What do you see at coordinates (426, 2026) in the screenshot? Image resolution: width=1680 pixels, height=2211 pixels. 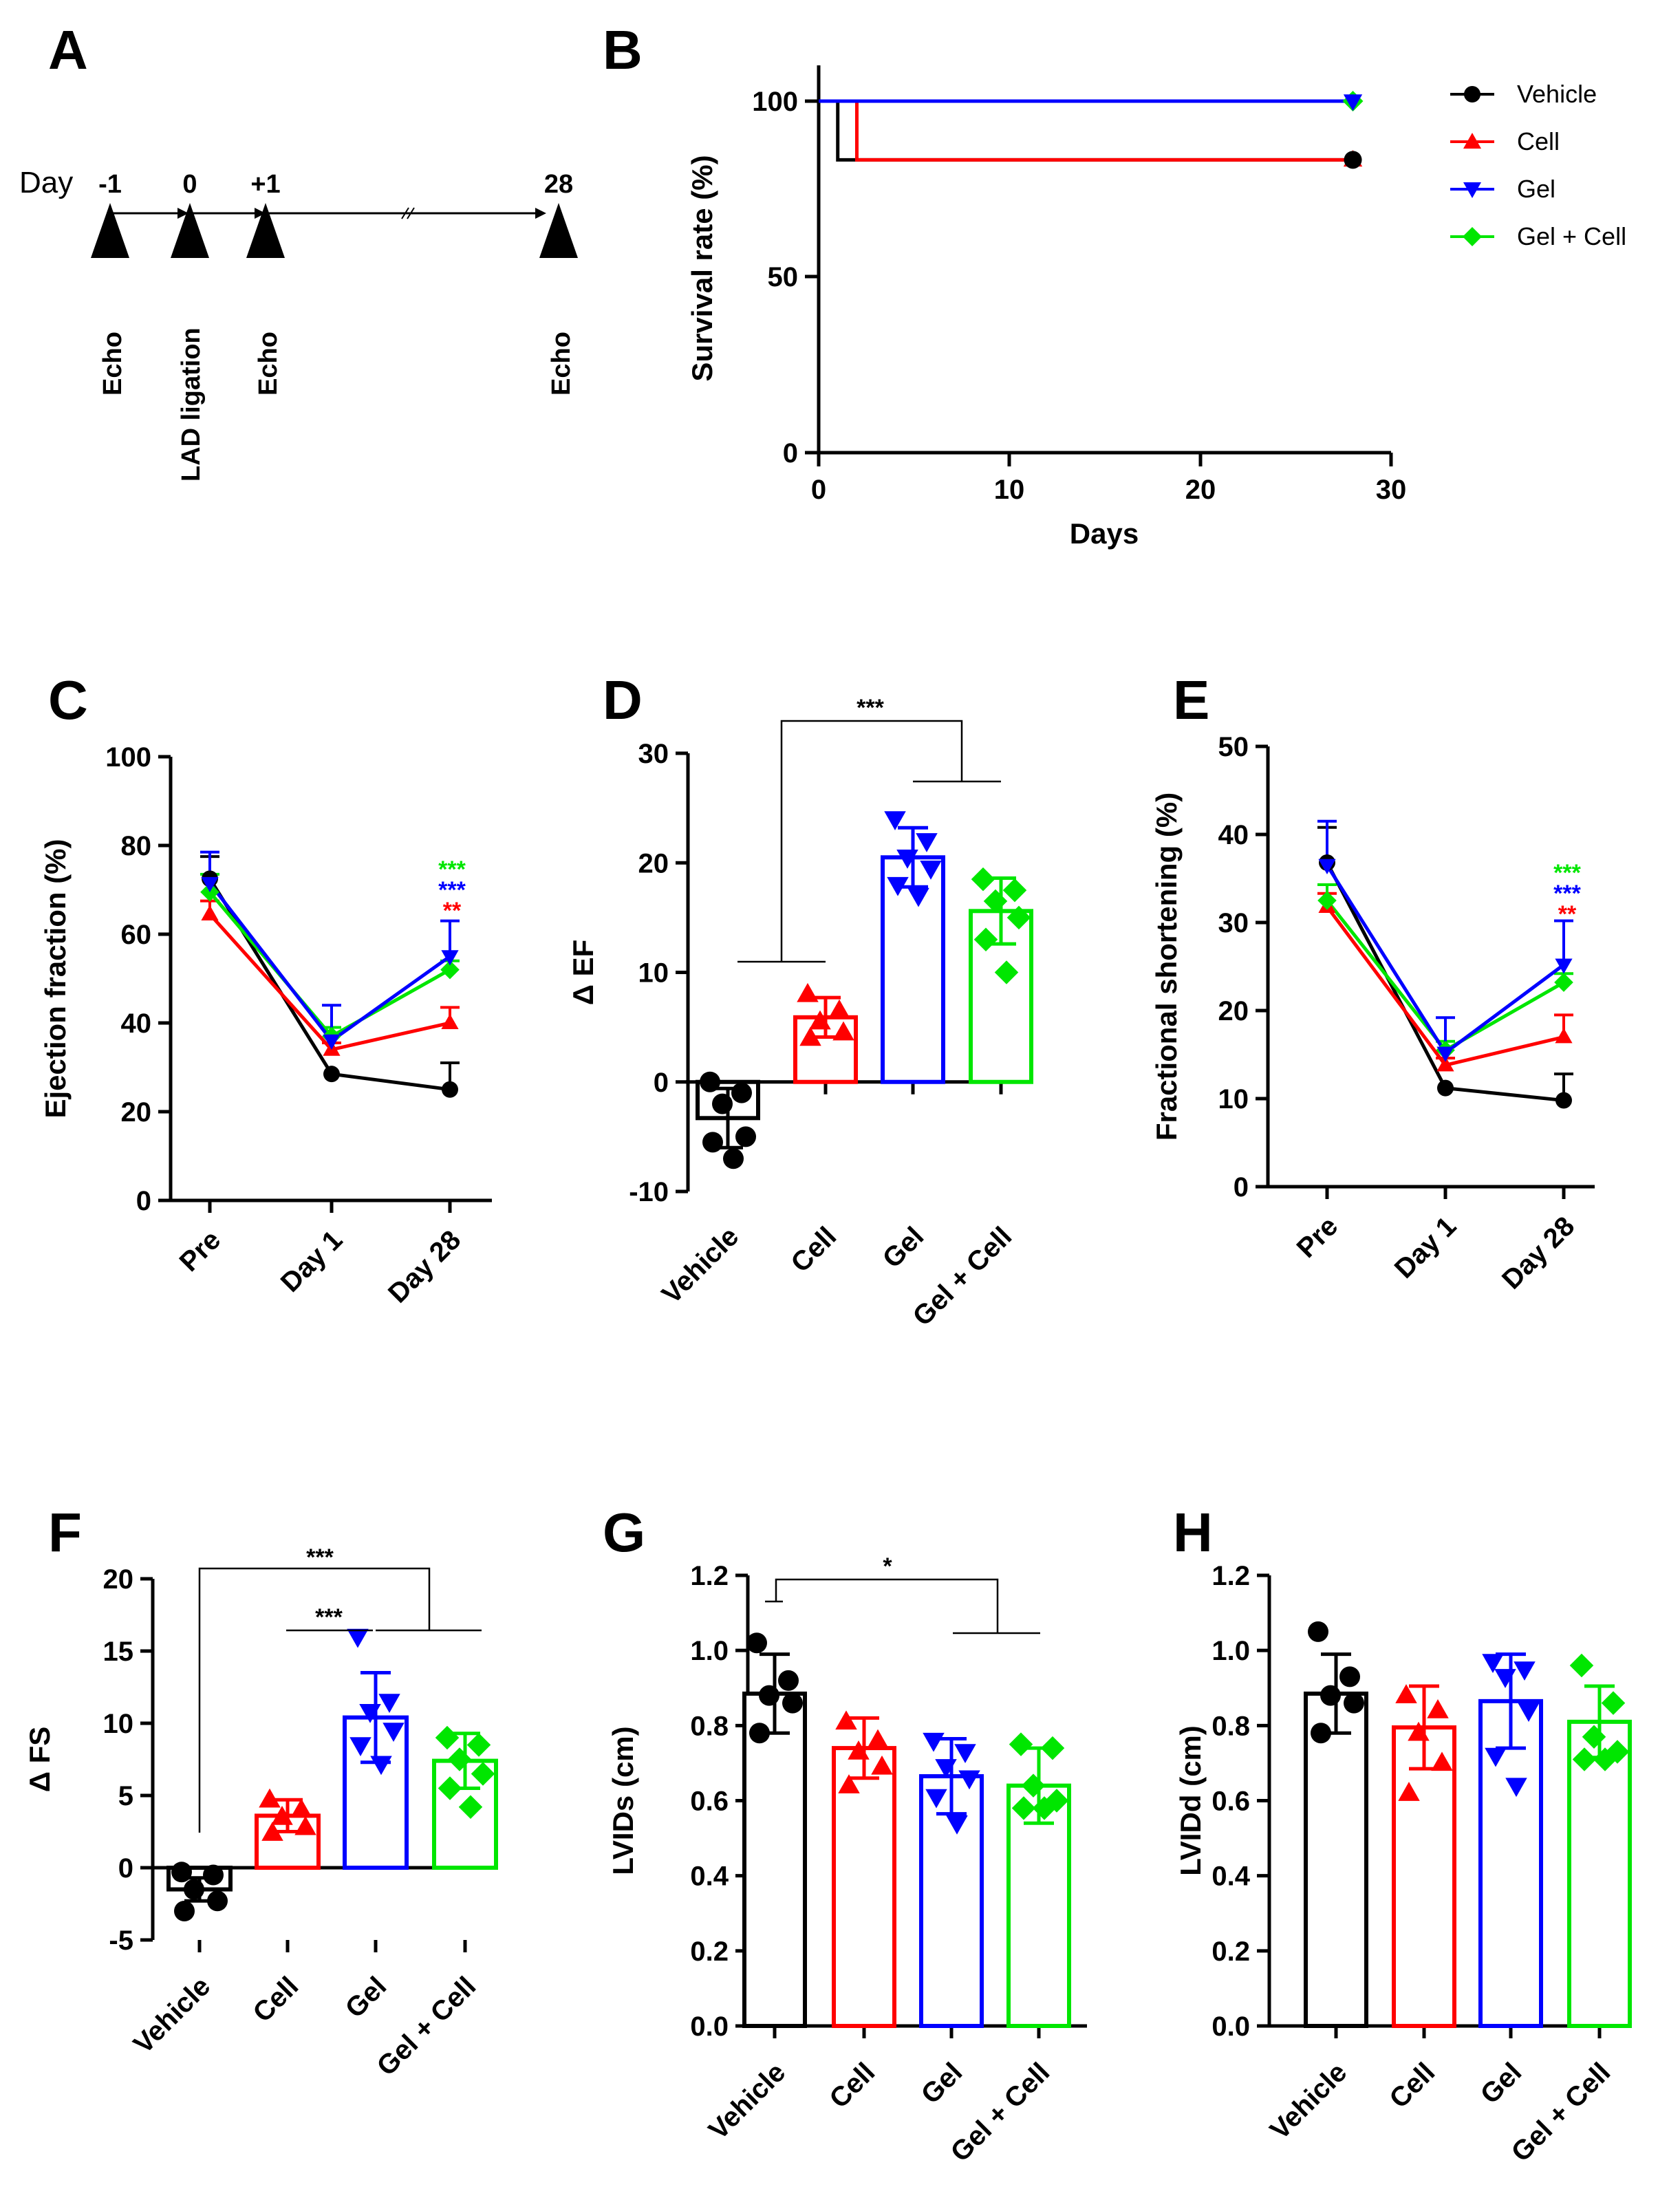 I see `panel-f-category-label: Gel + Cell` at bounding box center [426, 2026].